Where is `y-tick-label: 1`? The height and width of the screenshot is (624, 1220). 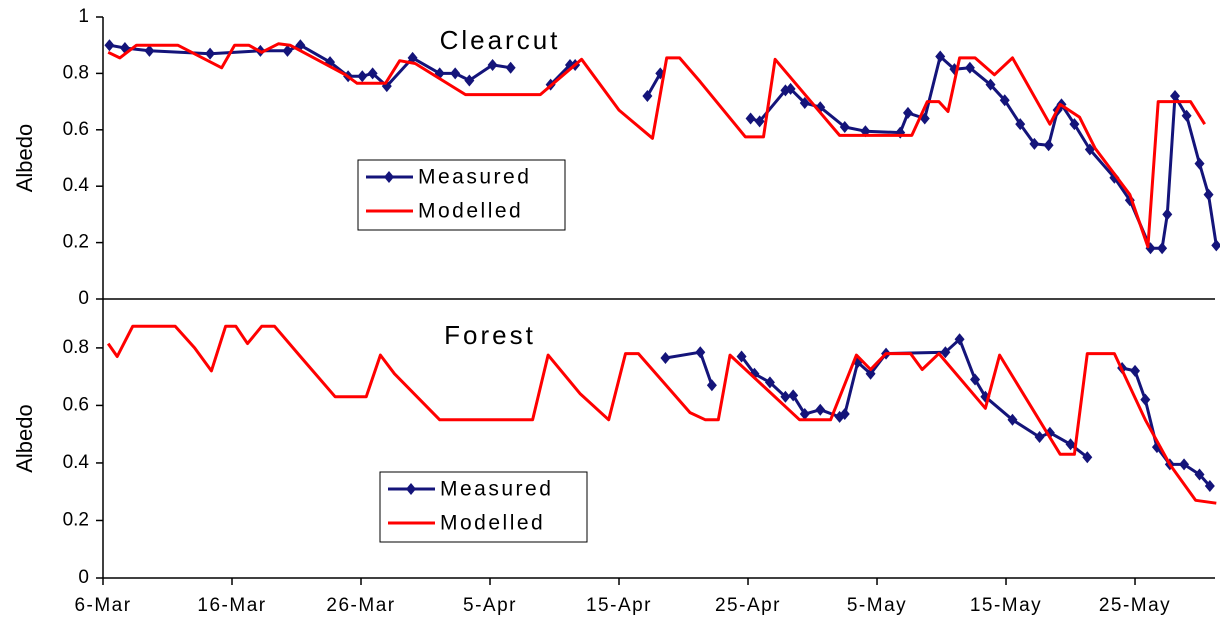
y-tick-label: 1 is located at coordinates (83, 16).